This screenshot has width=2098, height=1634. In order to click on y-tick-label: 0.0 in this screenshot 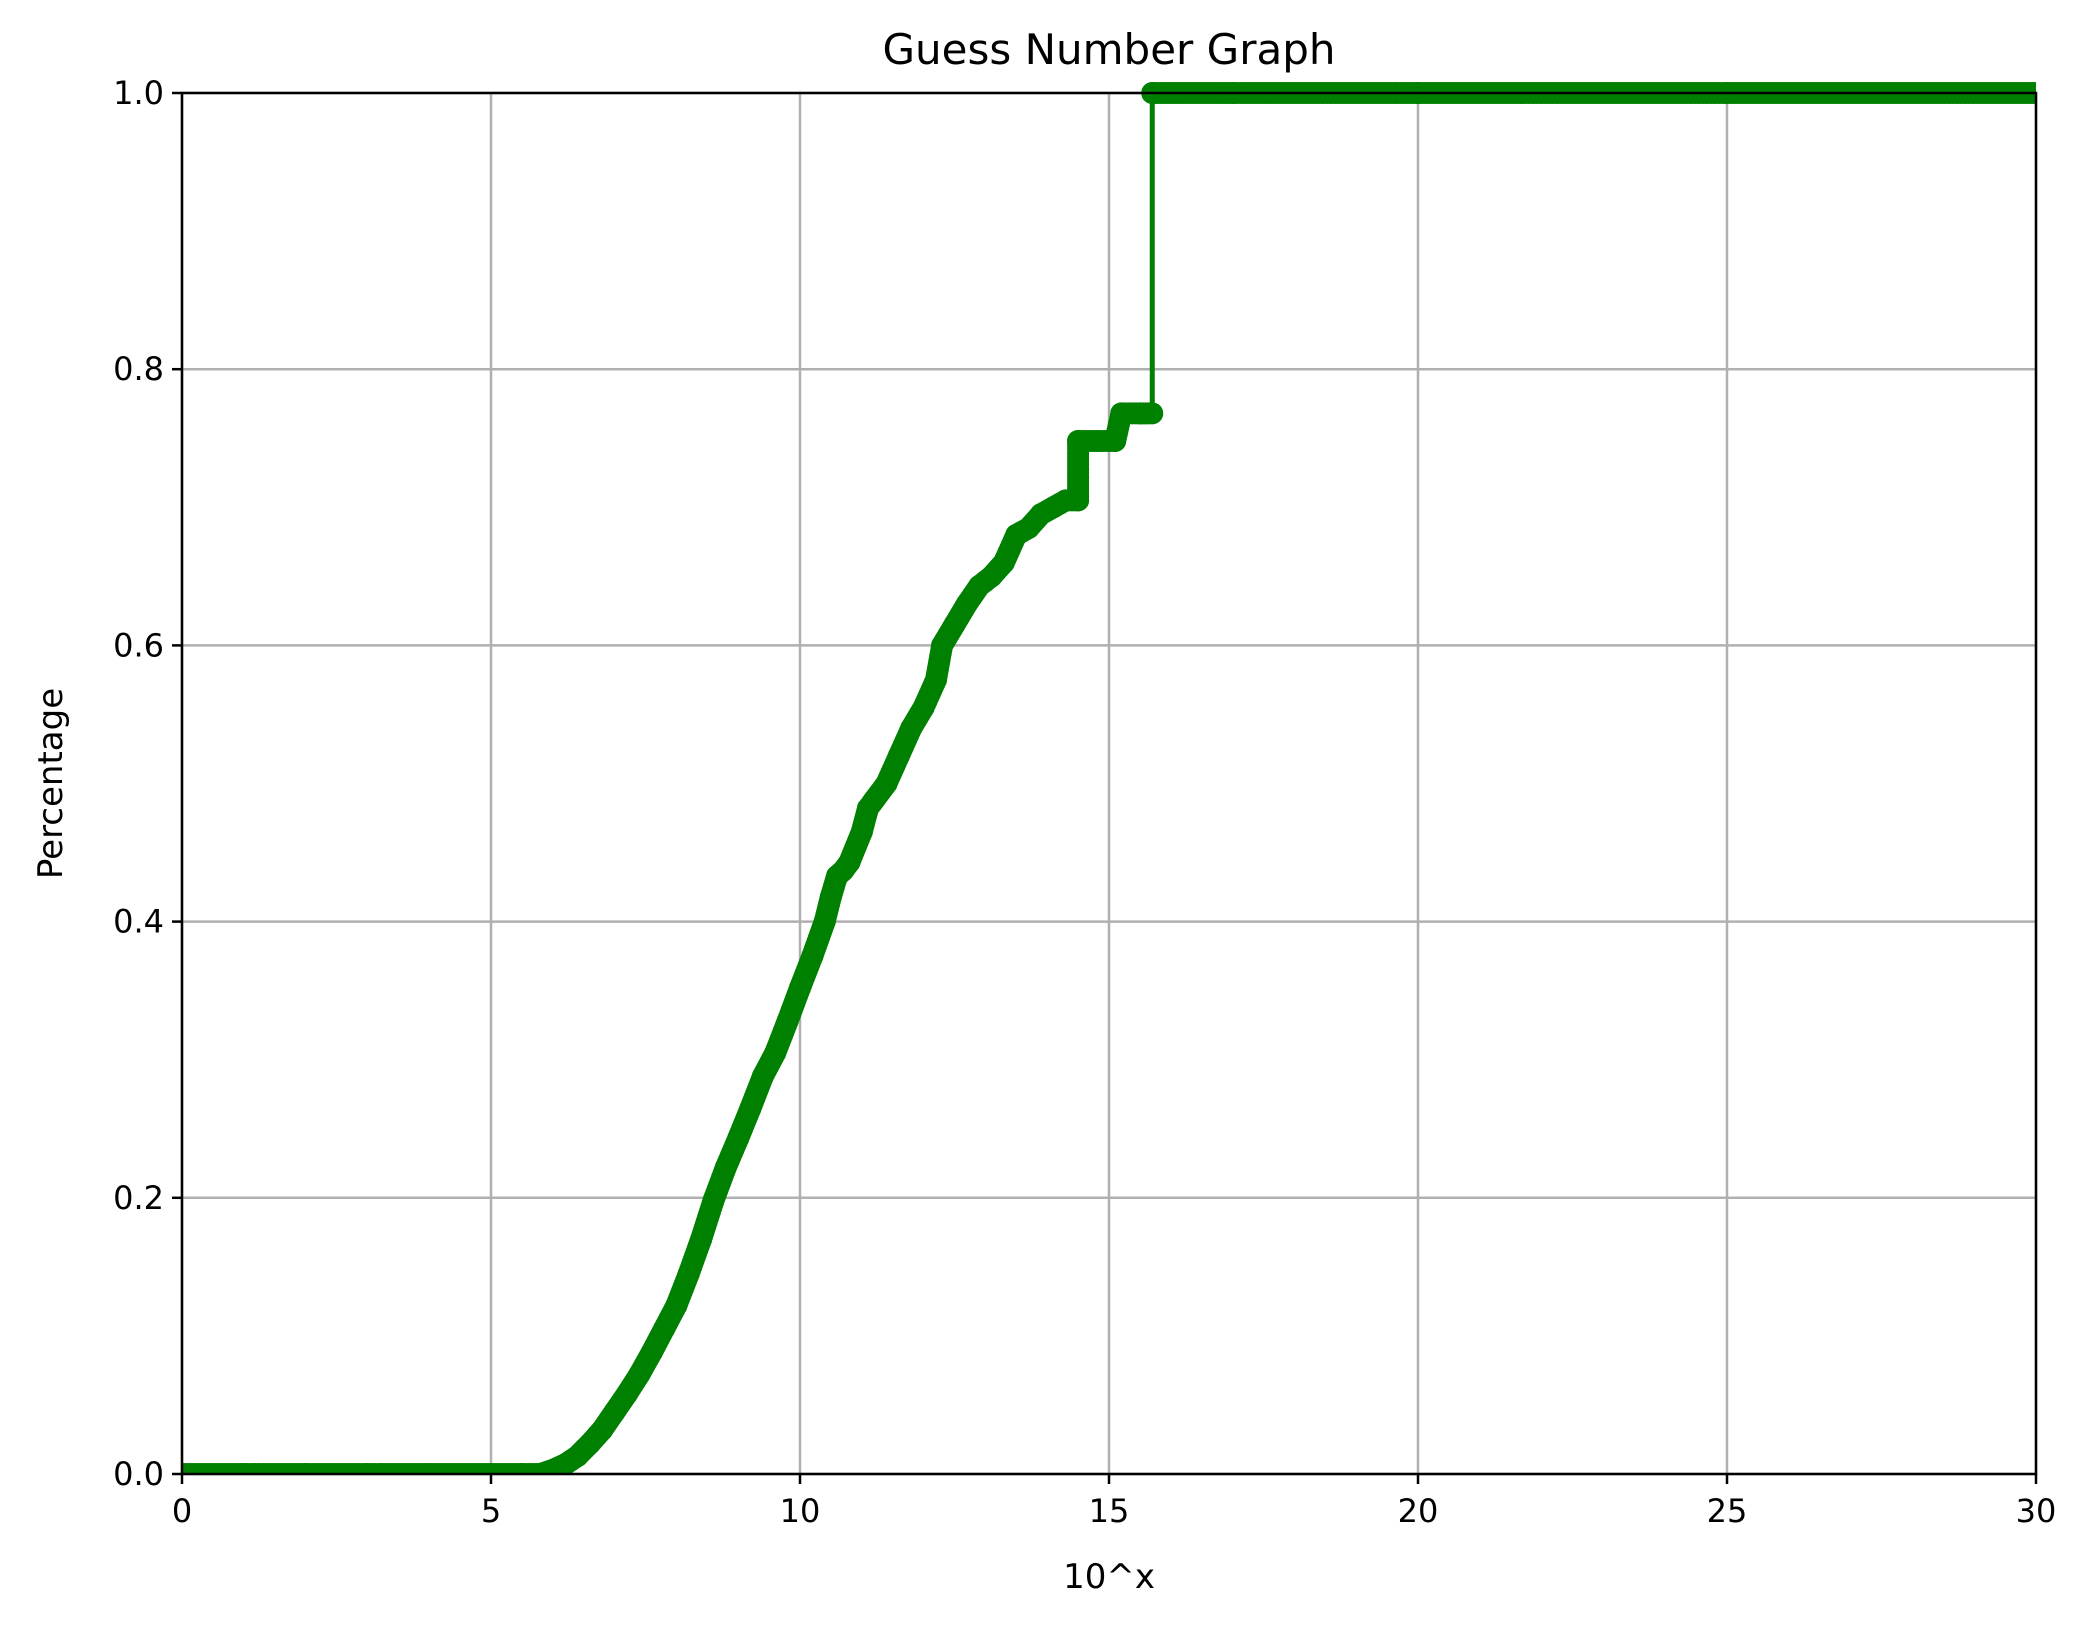, I will do `click(138, 1474)`.